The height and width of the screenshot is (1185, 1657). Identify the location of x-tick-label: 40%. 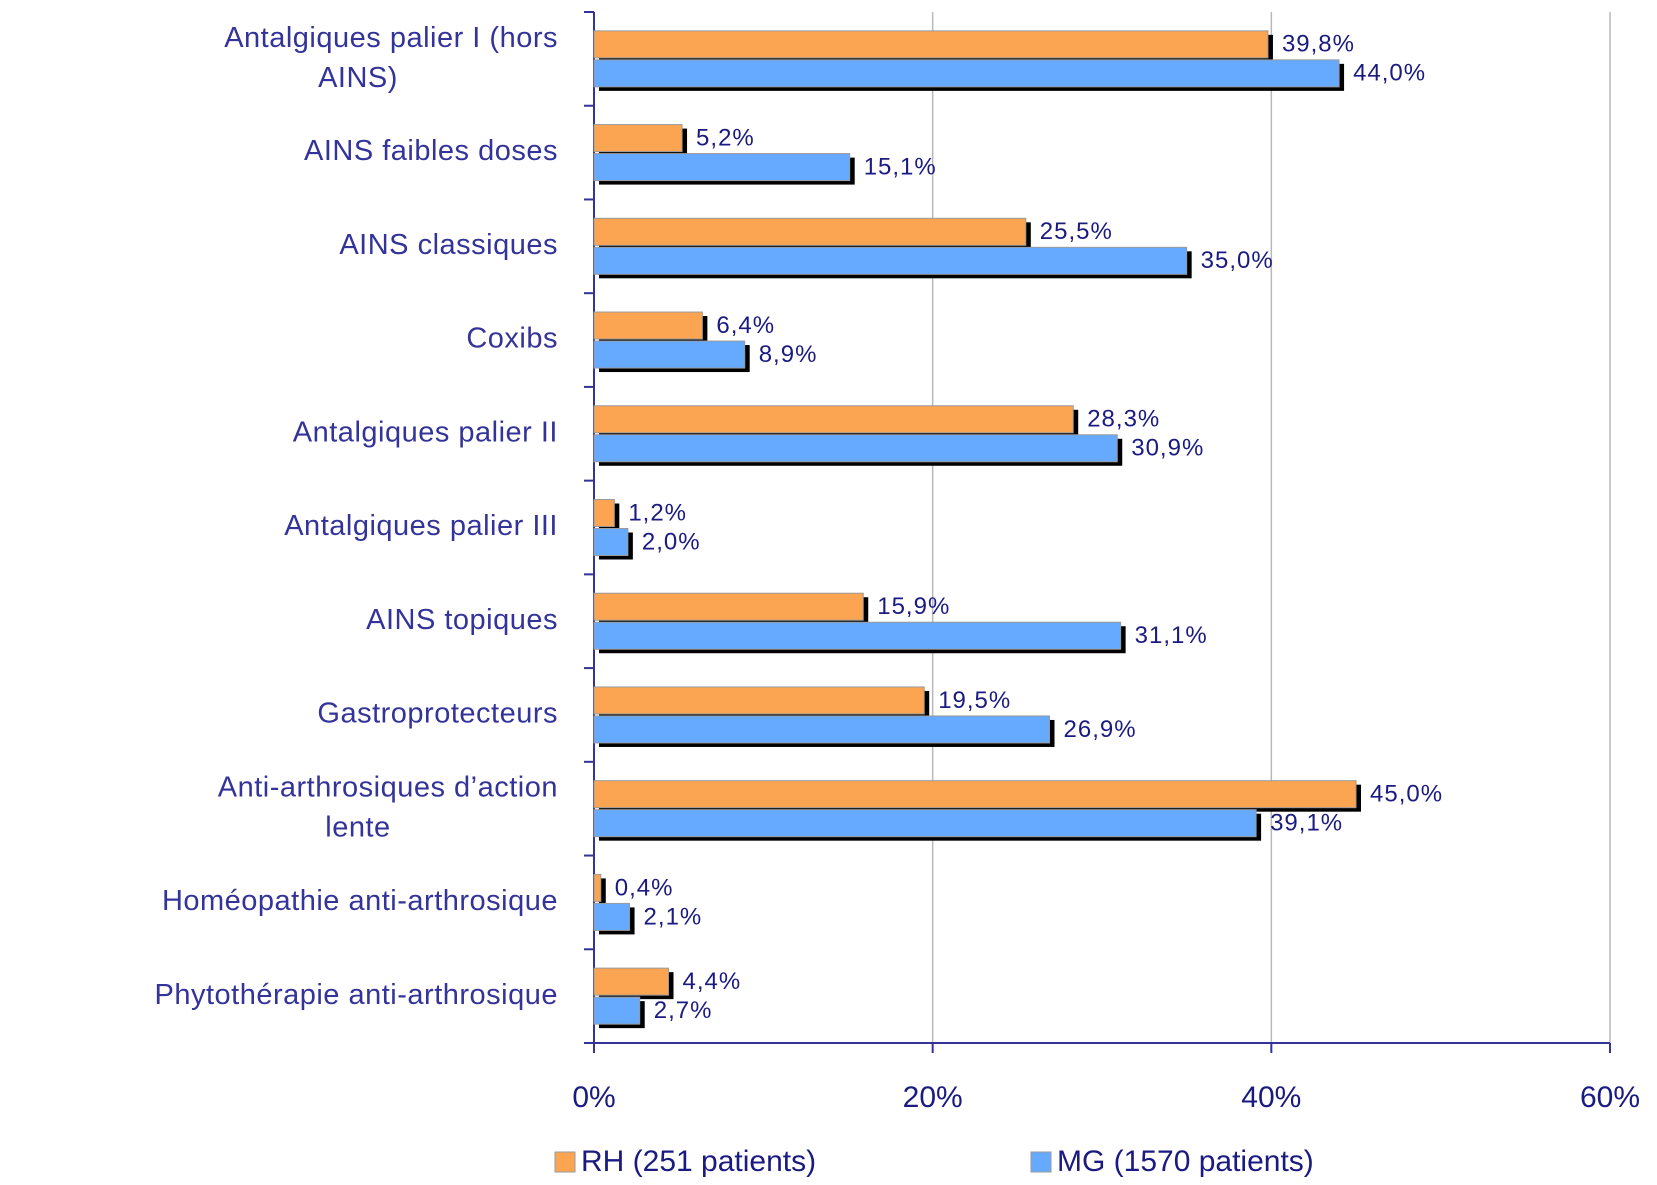
(1271, 1097).